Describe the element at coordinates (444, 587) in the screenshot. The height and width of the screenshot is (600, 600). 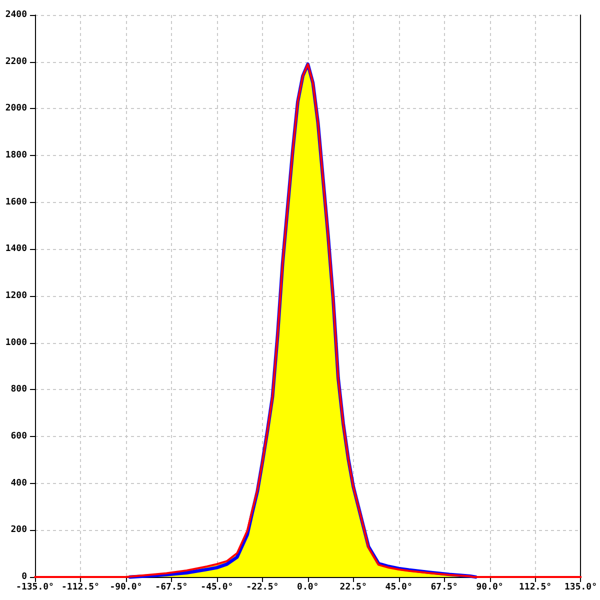
I see `x-tick-label: 67.5°` at that location.